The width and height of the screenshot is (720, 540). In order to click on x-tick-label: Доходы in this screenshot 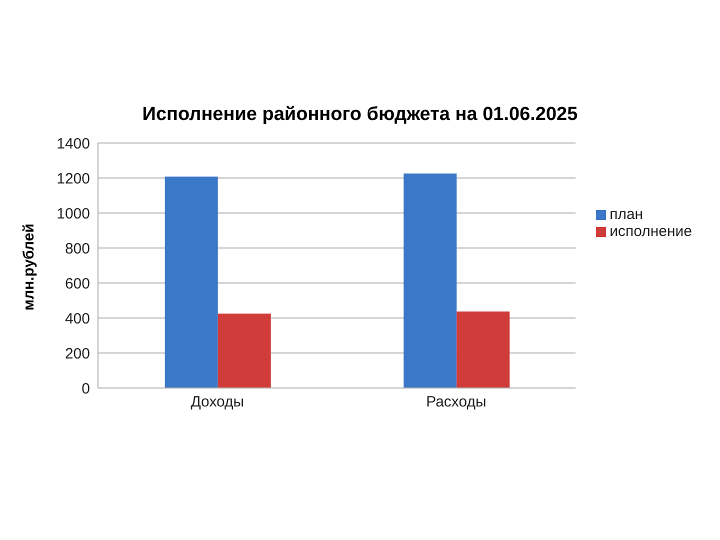, I will do `click(217, 402)`.